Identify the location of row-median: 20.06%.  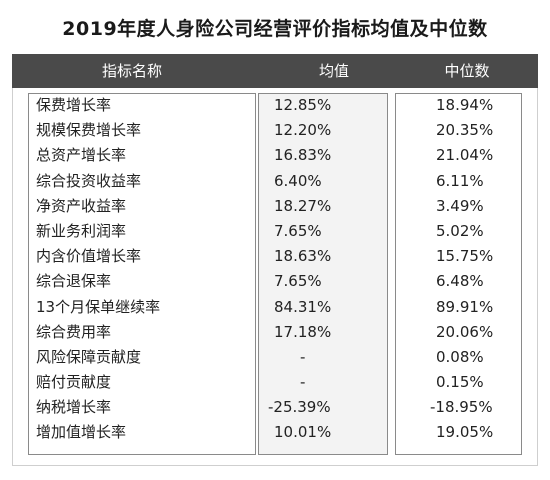
(465, 331).